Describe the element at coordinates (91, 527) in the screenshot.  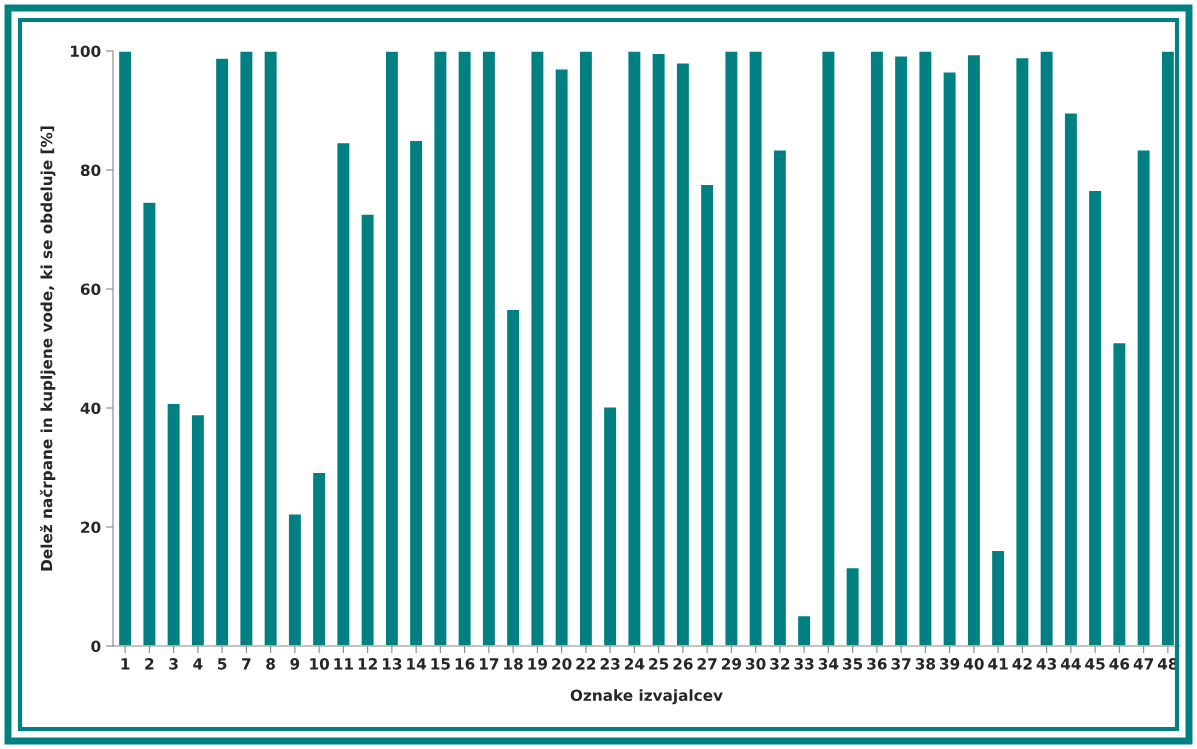
I see `y-tick-label: 20` at that location.